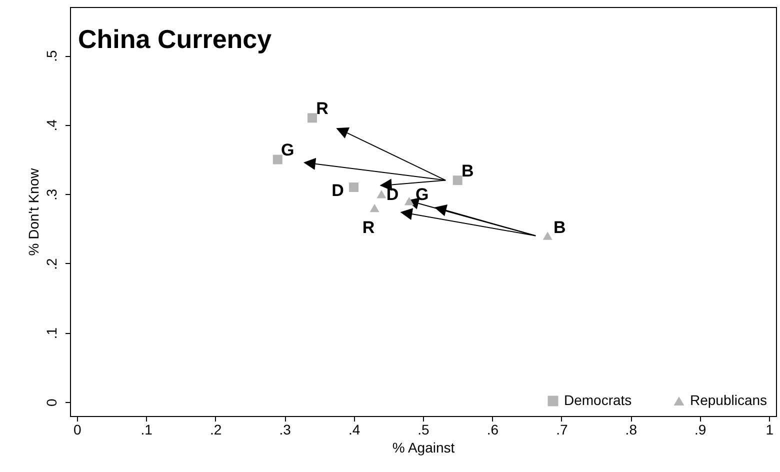 The height and width of the screenshot is (472, 780). What do you see at coordinates (146, 430) in the screenshot?
I see `x-tick-label: .1` at bounding box center [146, 430].